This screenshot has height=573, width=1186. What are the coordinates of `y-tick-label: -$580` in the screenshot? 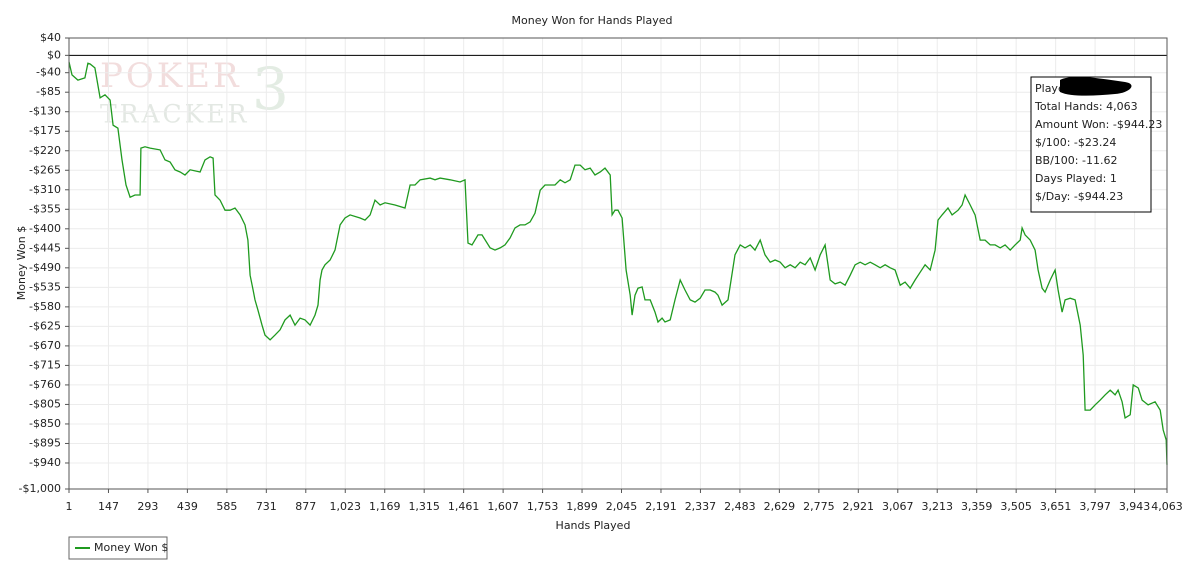 It's located at (45, 306).